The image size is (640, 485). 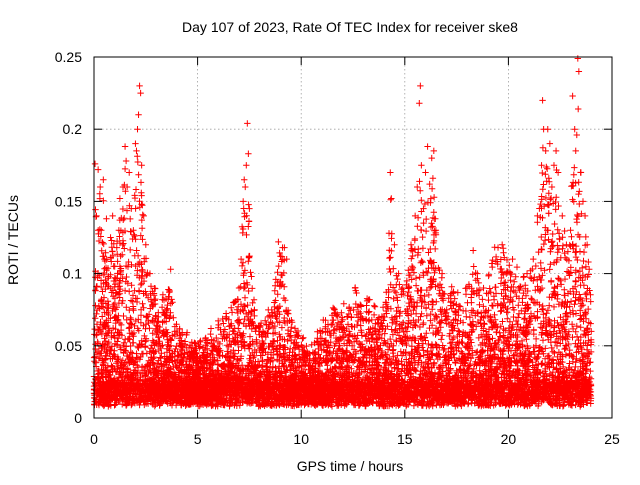 What do you see at coordinates (13, 240) in the screenshot?
I see `y-axis-label: ROTI / TECUs` at bounding box center [13, 240].